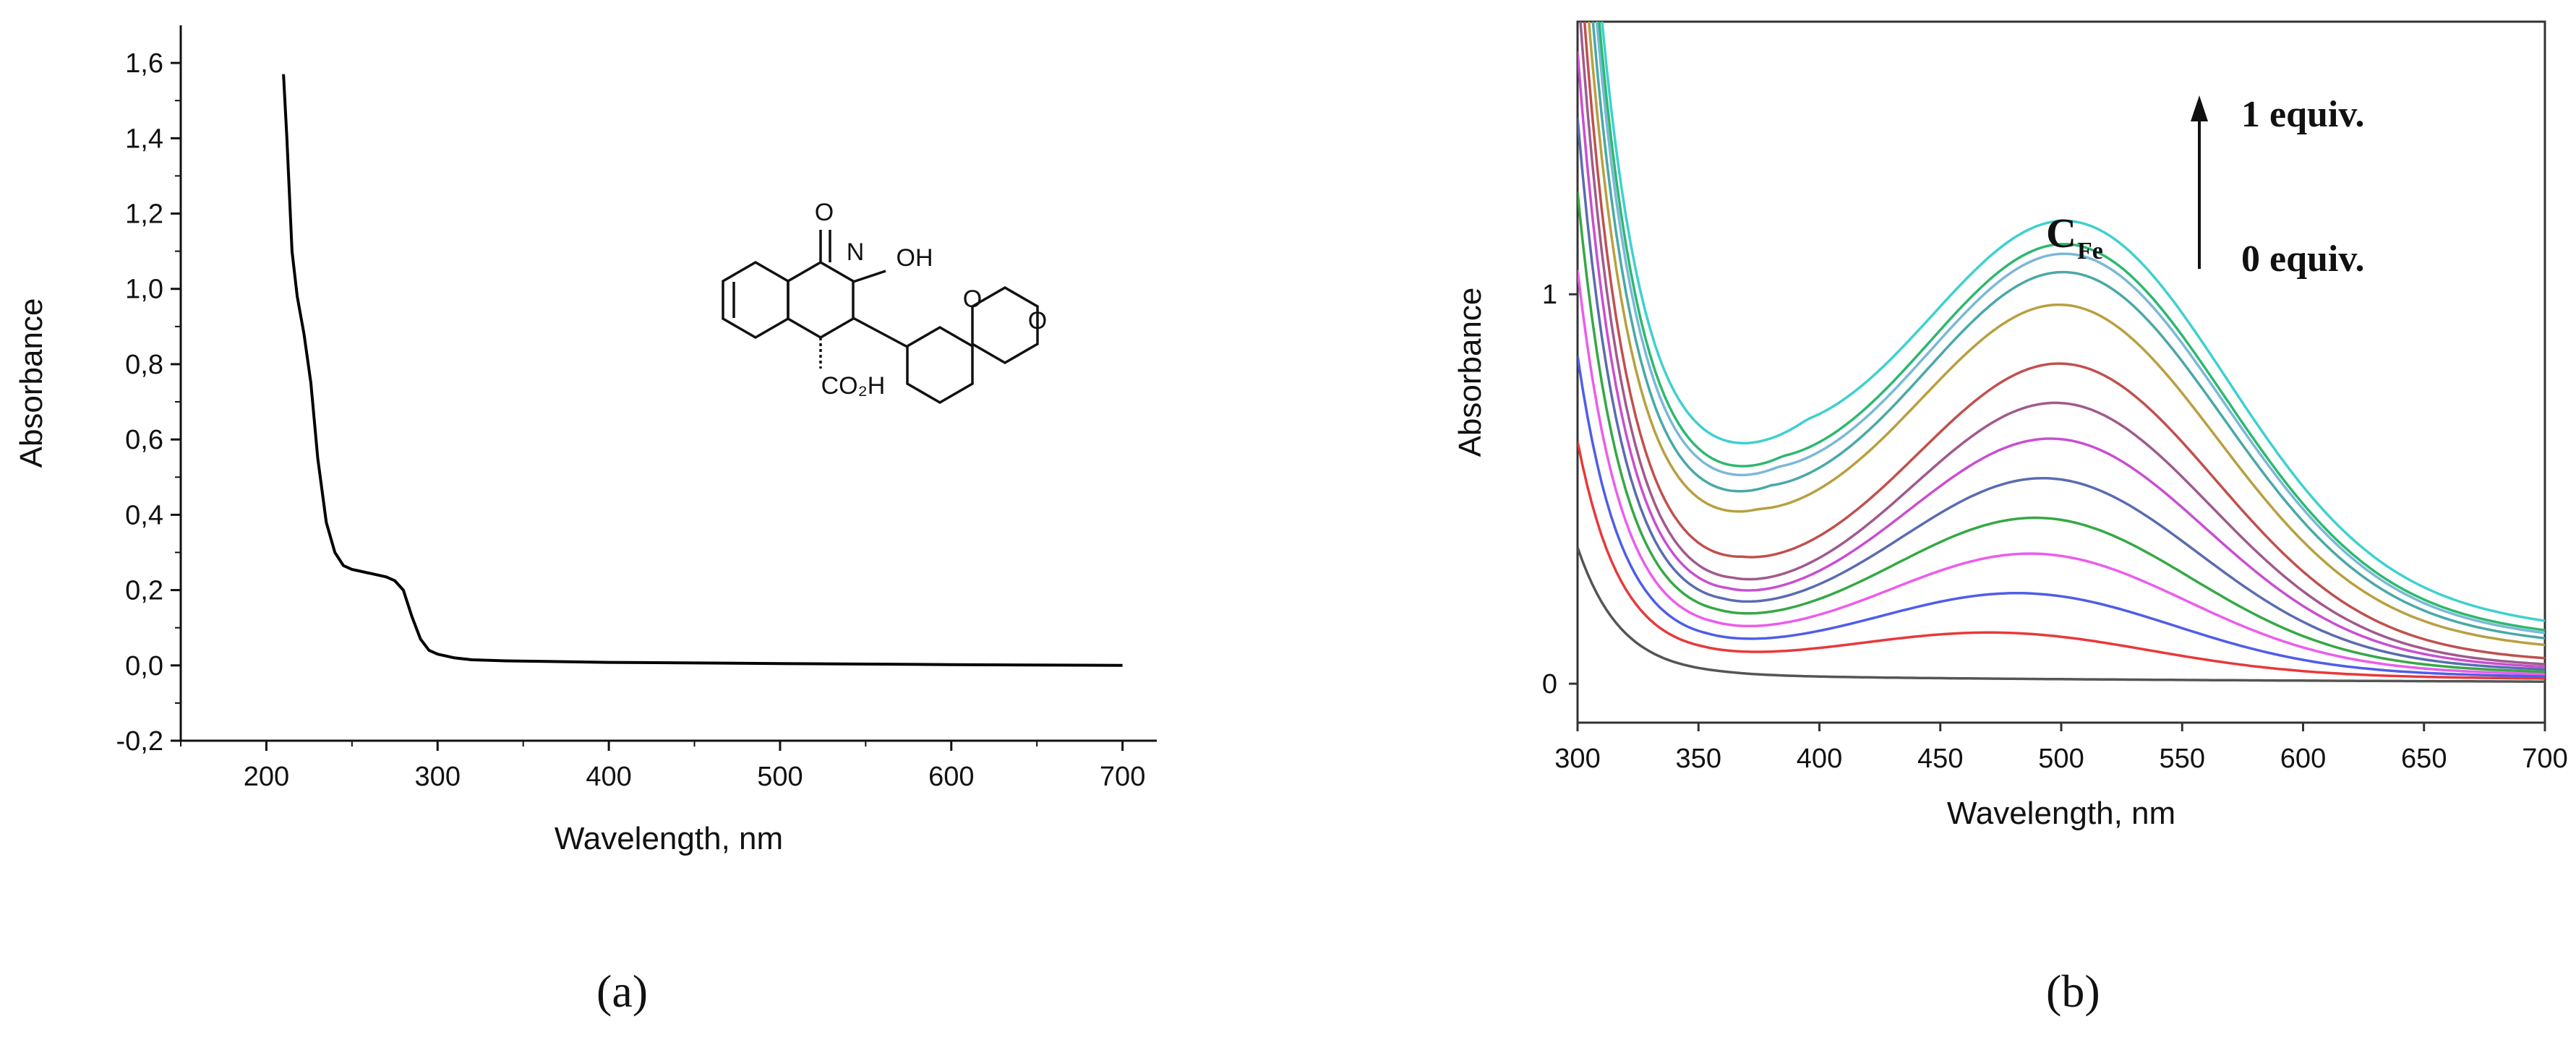 The image size is (2576, 1037). What do you see at coordinates (2424, 759) in the screenshot?
I see `x-tick-label: 650` at bounding box center [2424, 759].